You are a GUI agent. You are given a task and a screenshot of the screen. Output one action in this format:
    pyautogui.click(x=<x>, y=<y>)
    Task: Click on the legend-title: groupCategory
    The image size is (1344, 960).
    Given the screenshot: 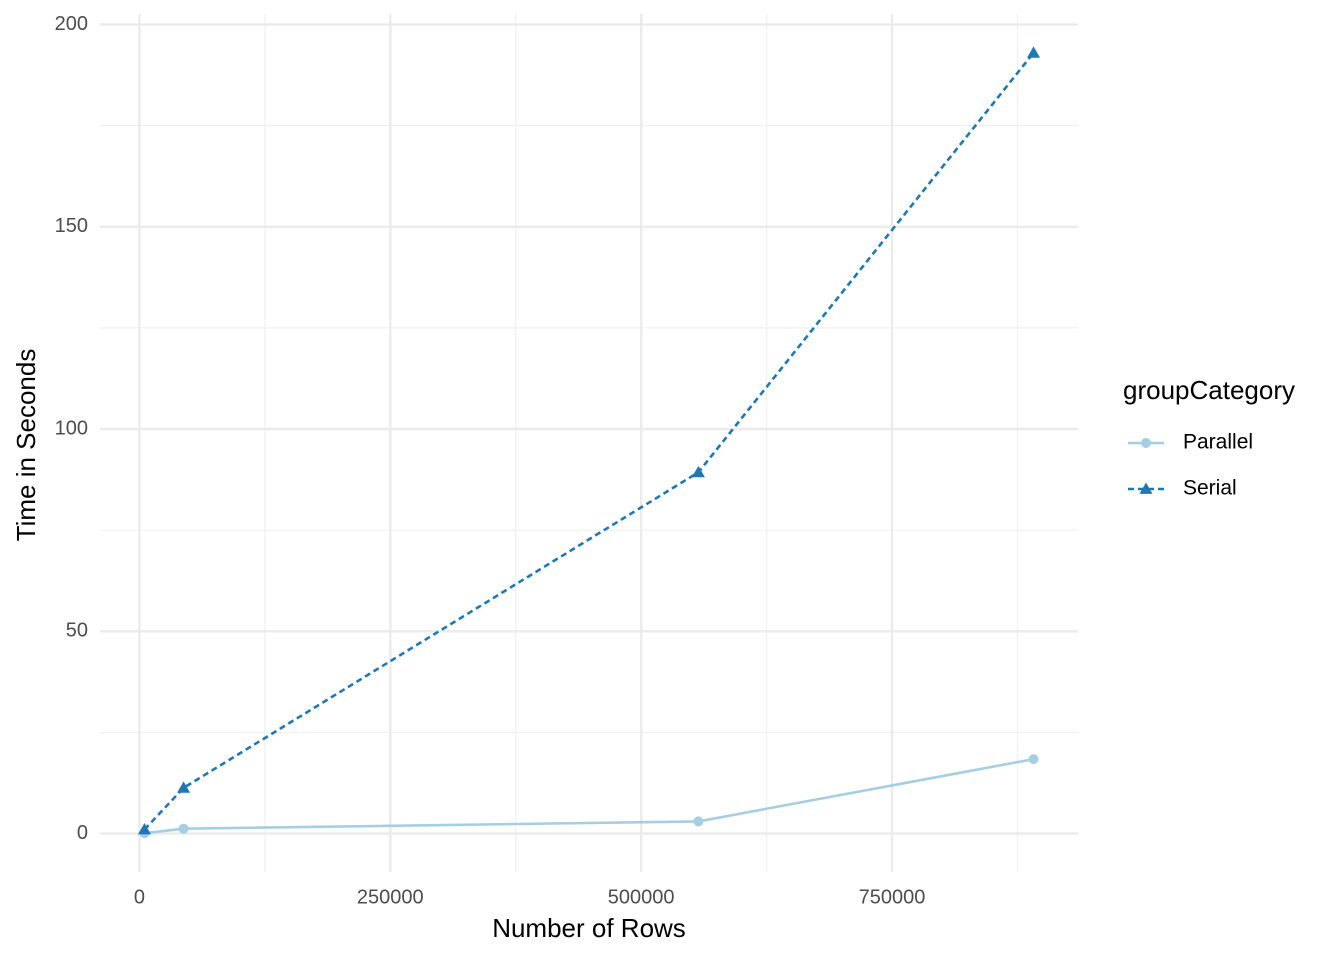 What is the action you would take?
    pyautogui.click(x=1209, y=390)
    